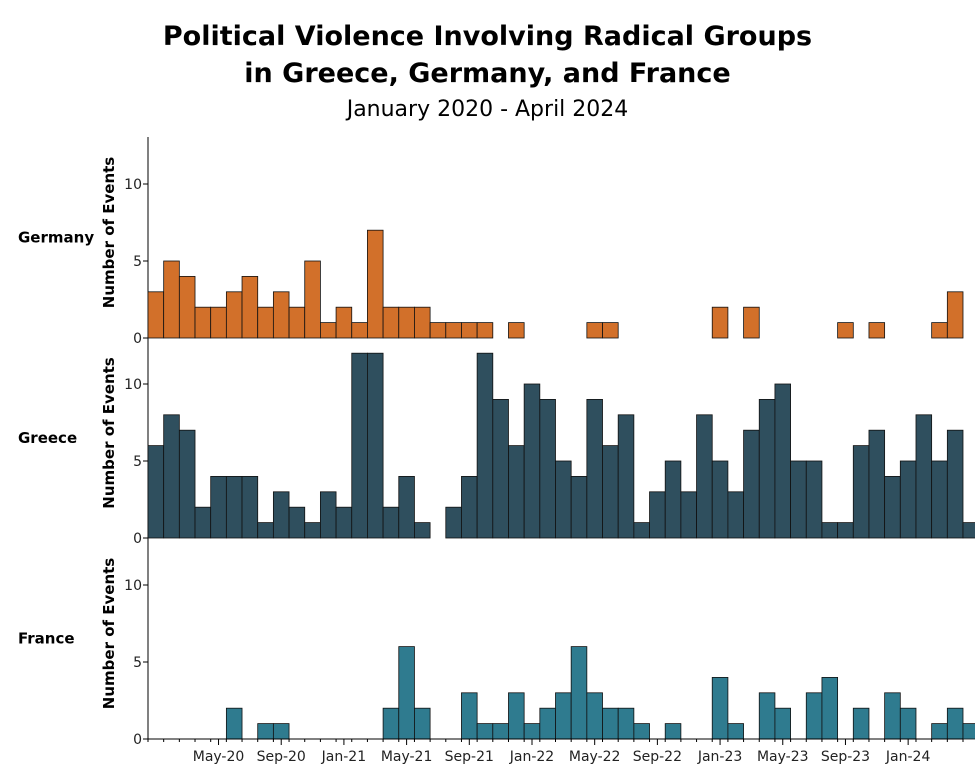  What do you see at coordinates (908, 757) in the screenshot?
I see `x-tick-label: Jan-24` at bounding box center [908, 757].